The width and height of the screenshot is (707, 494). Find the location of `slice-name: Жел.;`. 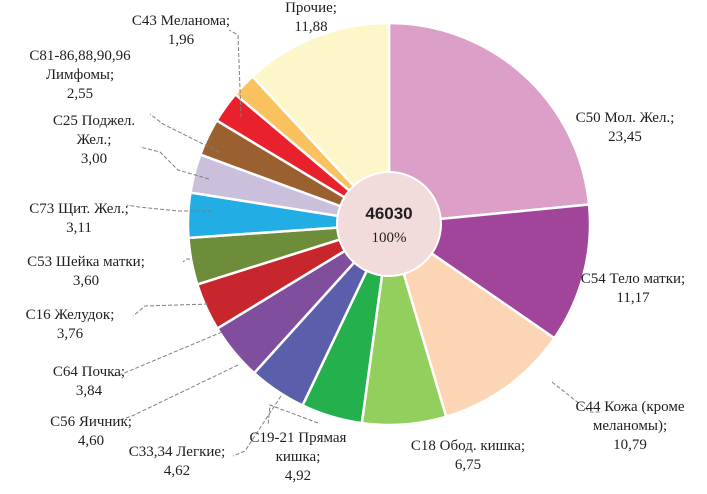

slice-name: Жел.; is located at coordinates (94, 140).